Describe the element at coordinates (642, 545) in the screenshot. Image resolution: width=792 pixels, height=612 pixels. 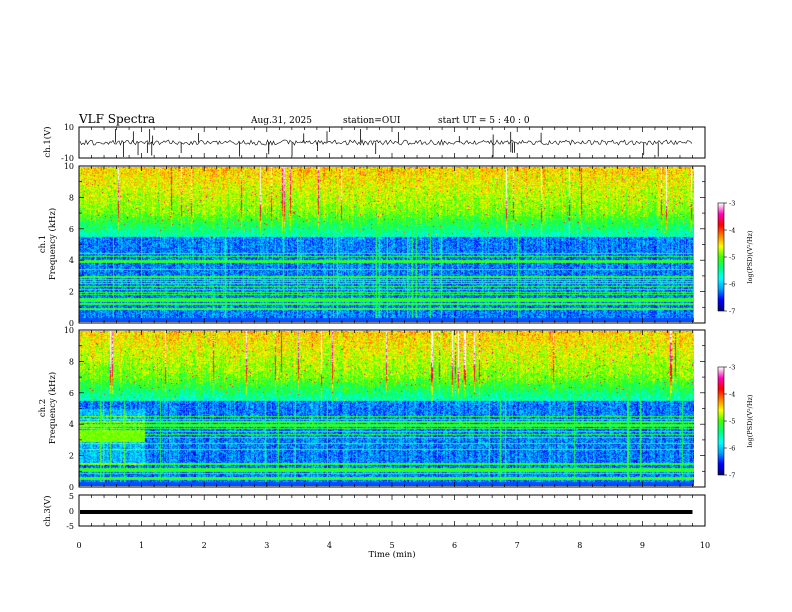
I see `time-tick-label: 9` at that location.